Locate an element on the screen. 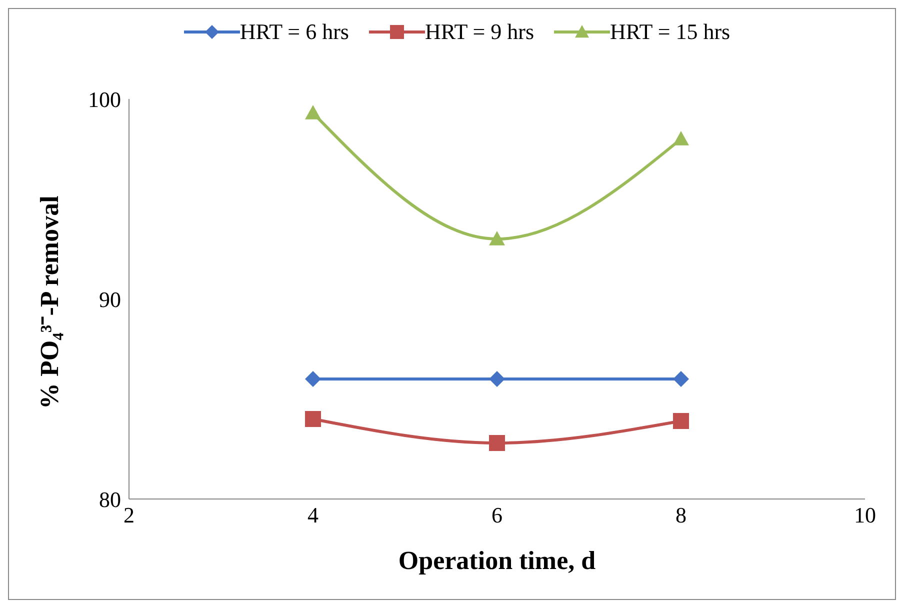  y-tick-label: 90 is located at coordinates (110, 299).